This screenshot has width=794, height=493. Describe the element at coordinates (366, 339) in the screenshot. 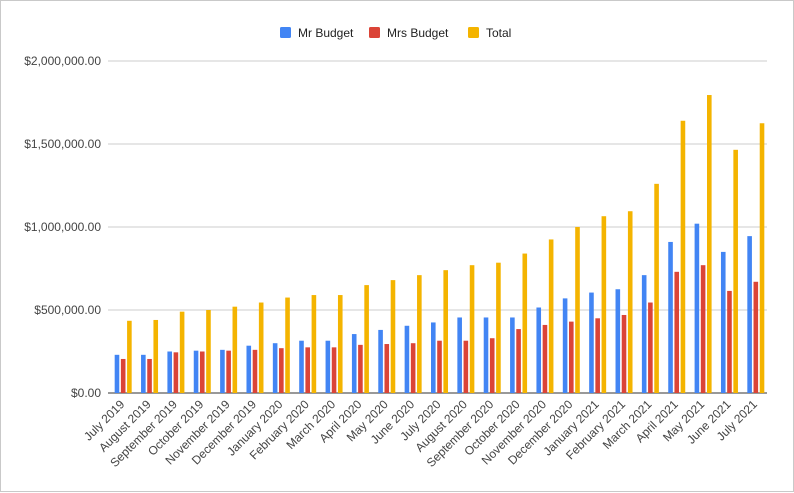

I see `bar-total-april-2020` at that location.